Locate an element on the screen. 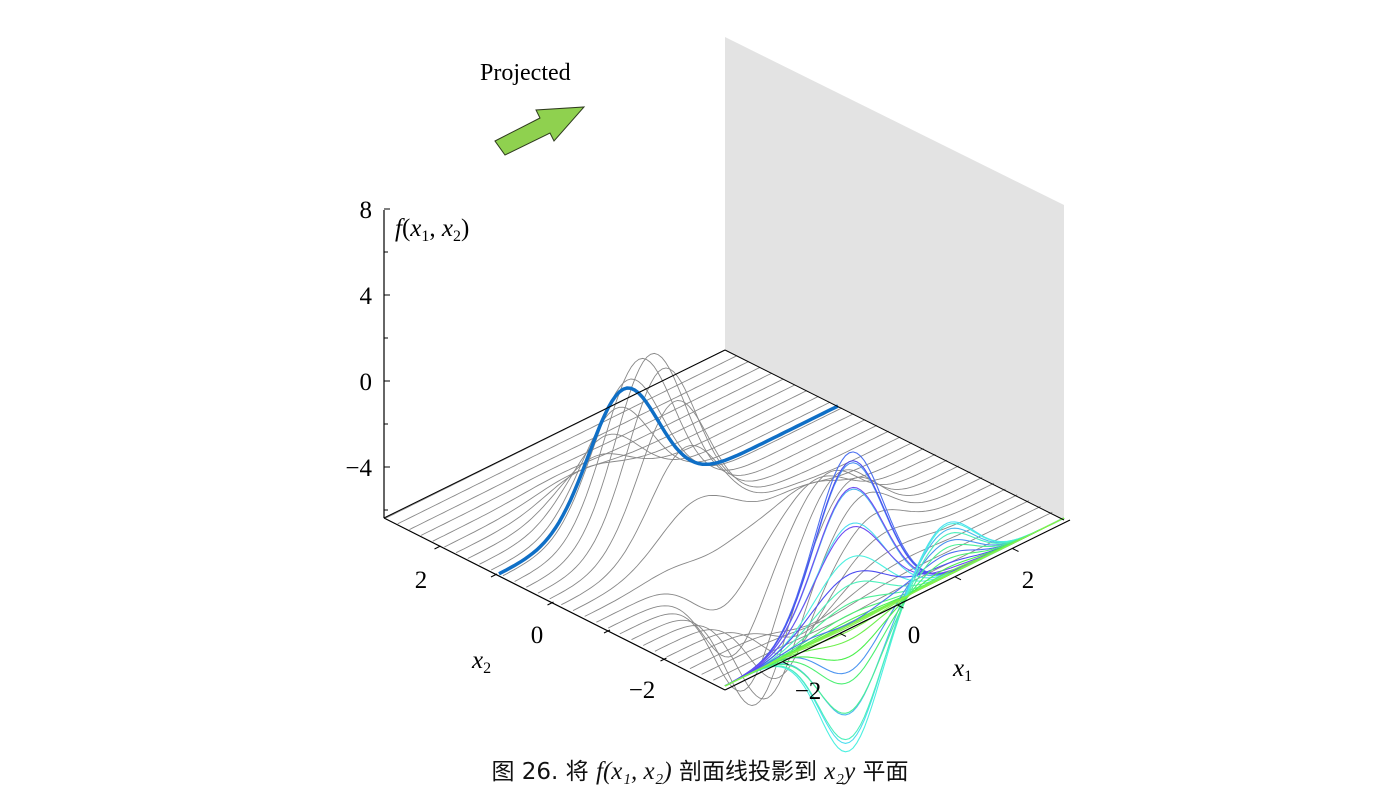 This screenshot has width=1400, height=810. x2-tick-label: 0 is located at coordinates (537, 635).